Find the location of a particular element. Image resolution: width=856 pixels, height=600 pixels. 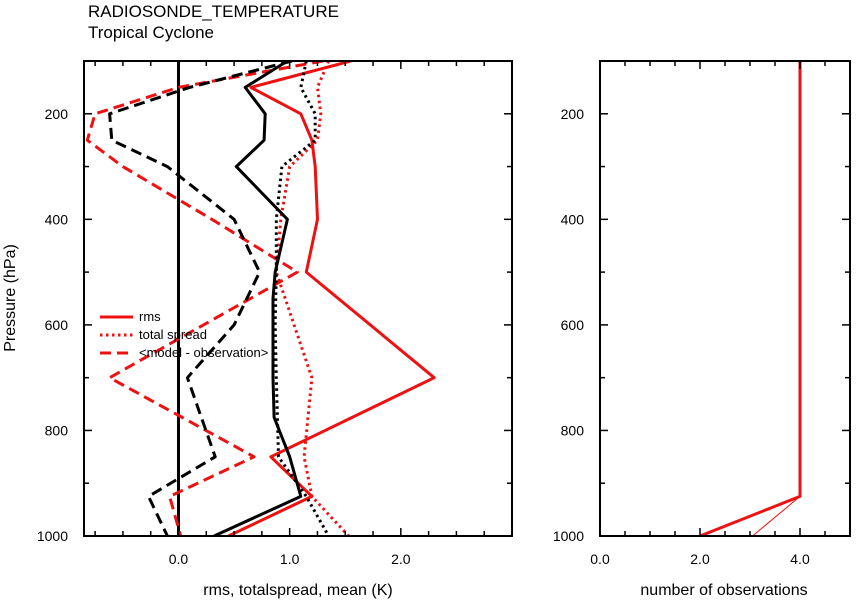

left-x-tick-label: 1.0 is located at coordinates (290, 559).